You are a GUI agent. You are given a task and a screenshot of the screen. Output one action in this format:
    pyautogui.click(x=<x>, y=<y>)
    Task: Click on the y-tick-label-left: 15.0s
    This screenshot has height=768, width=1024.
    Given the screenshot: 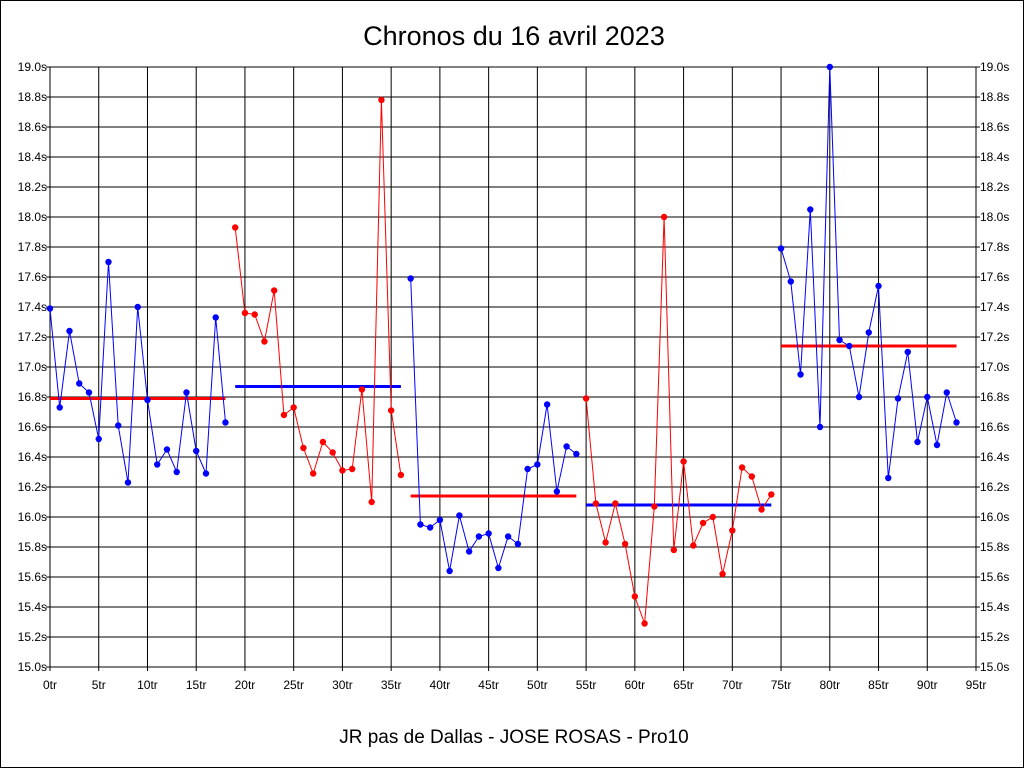 What is the action you would take?
    pyautogui.click(x=32, y=667)
    